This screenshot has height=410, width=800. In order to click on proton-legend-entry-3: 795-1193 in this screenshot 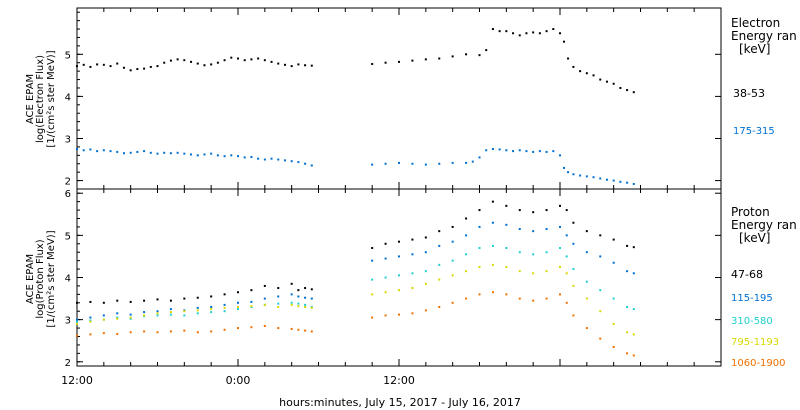, I will do `click(755, 342)`.